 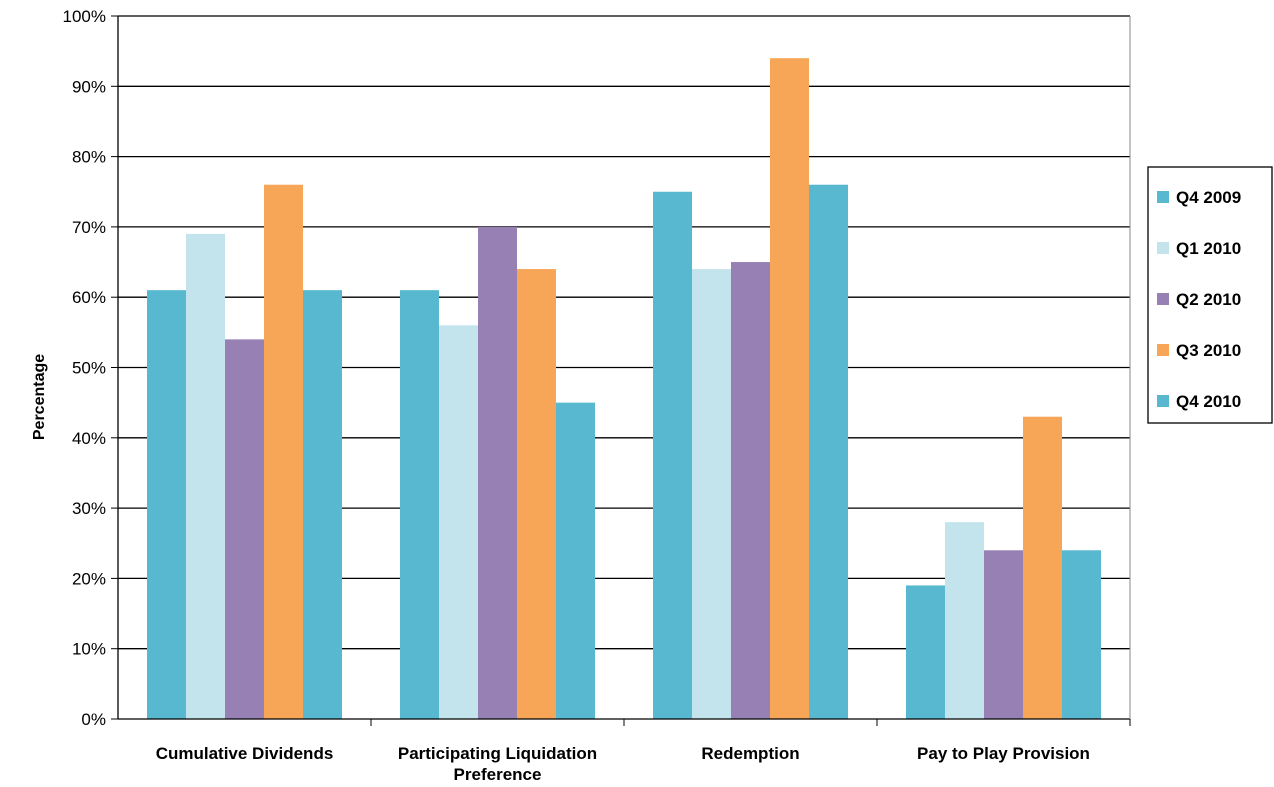 What do you see at coordinates (1208, 248) in the screenshot?
I see `legend-label: Q1 2010` at bounding box center [1208, 248].